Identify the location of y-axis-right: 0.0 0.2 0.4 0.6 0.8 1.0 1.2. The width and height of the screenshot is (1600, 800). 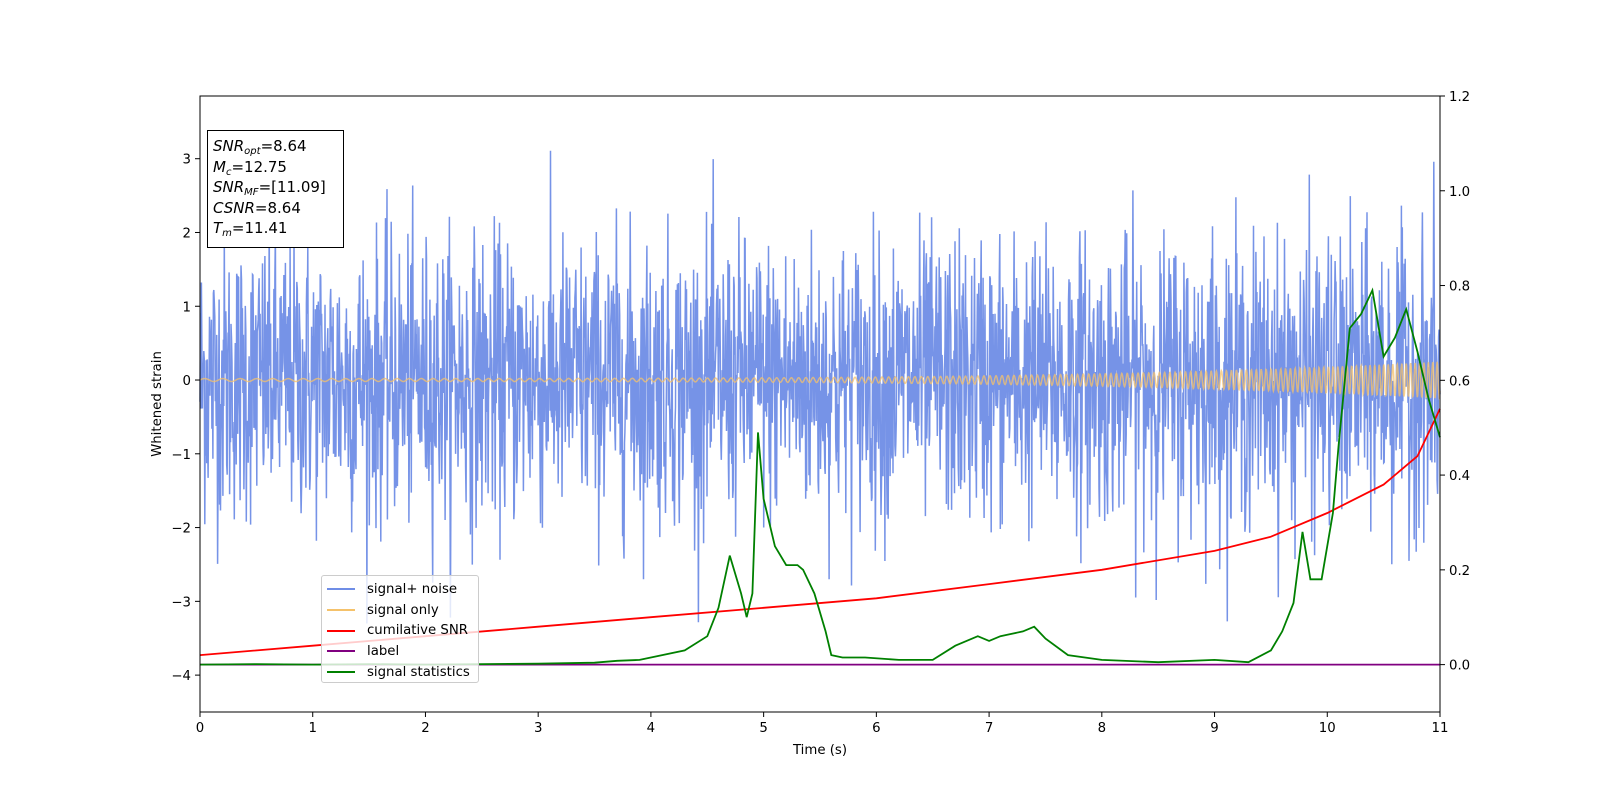
(1455, 382).